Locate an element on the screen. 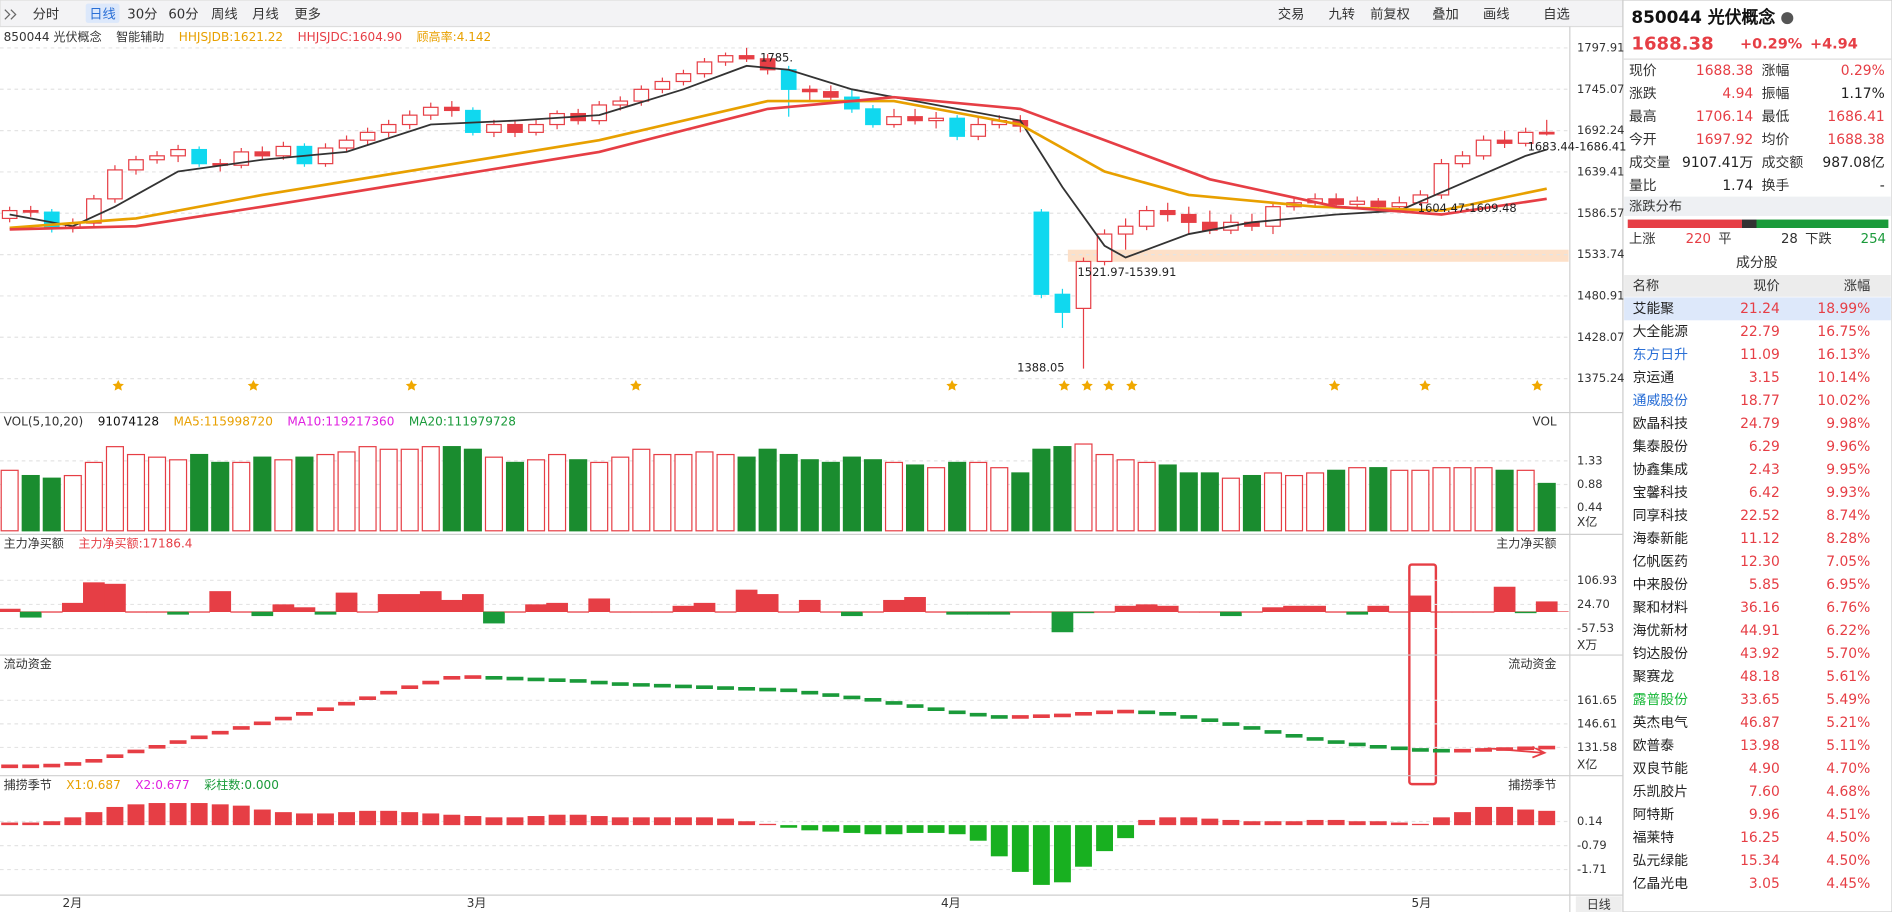 This screenshot has width=1892, height=912. stock-name: 福莱特 is located at coordinates (1654, 838).